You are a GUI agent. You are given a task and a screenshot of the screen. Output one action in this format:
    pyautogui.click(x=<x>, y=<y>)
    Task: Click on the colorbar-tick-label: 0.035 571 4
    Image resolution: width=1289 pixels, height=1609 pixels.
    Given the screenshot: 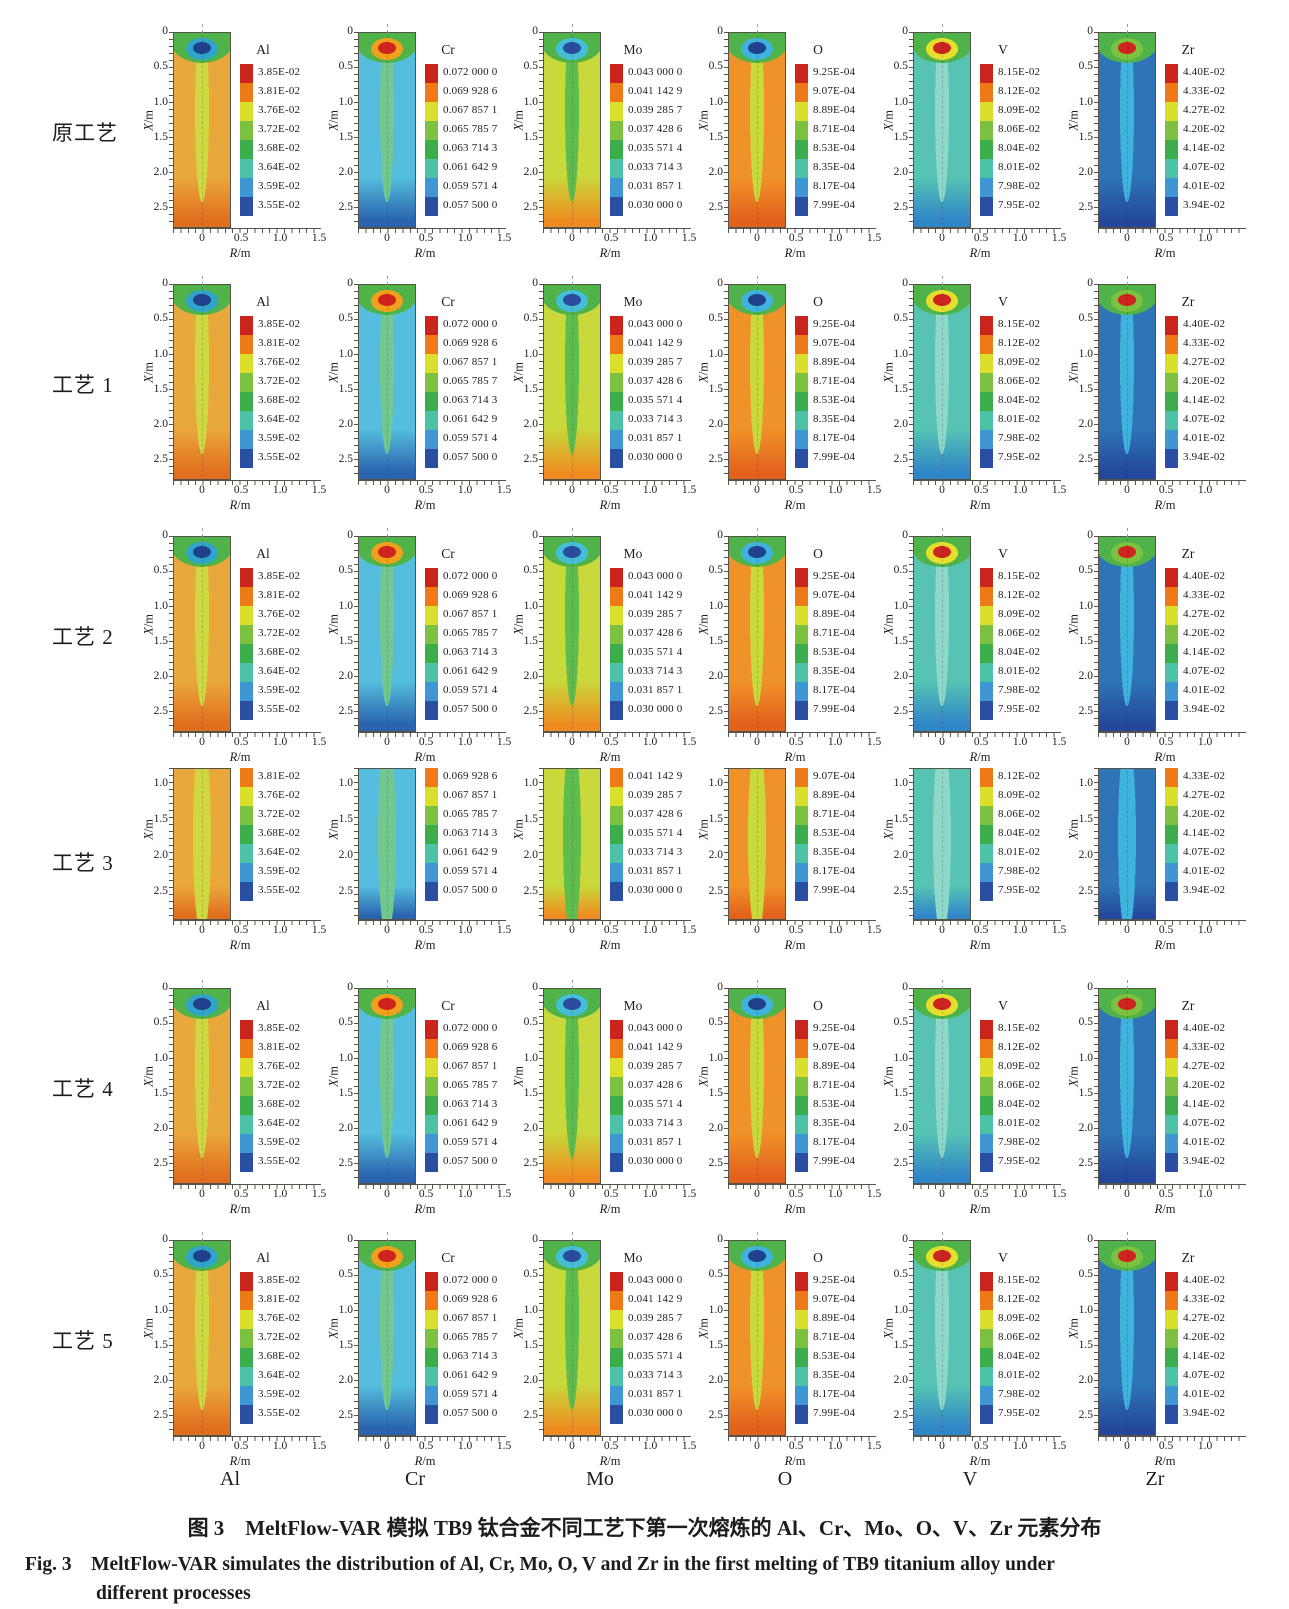 What is the action you would take?
    pyautogui.click(x=655, y=1356)
    